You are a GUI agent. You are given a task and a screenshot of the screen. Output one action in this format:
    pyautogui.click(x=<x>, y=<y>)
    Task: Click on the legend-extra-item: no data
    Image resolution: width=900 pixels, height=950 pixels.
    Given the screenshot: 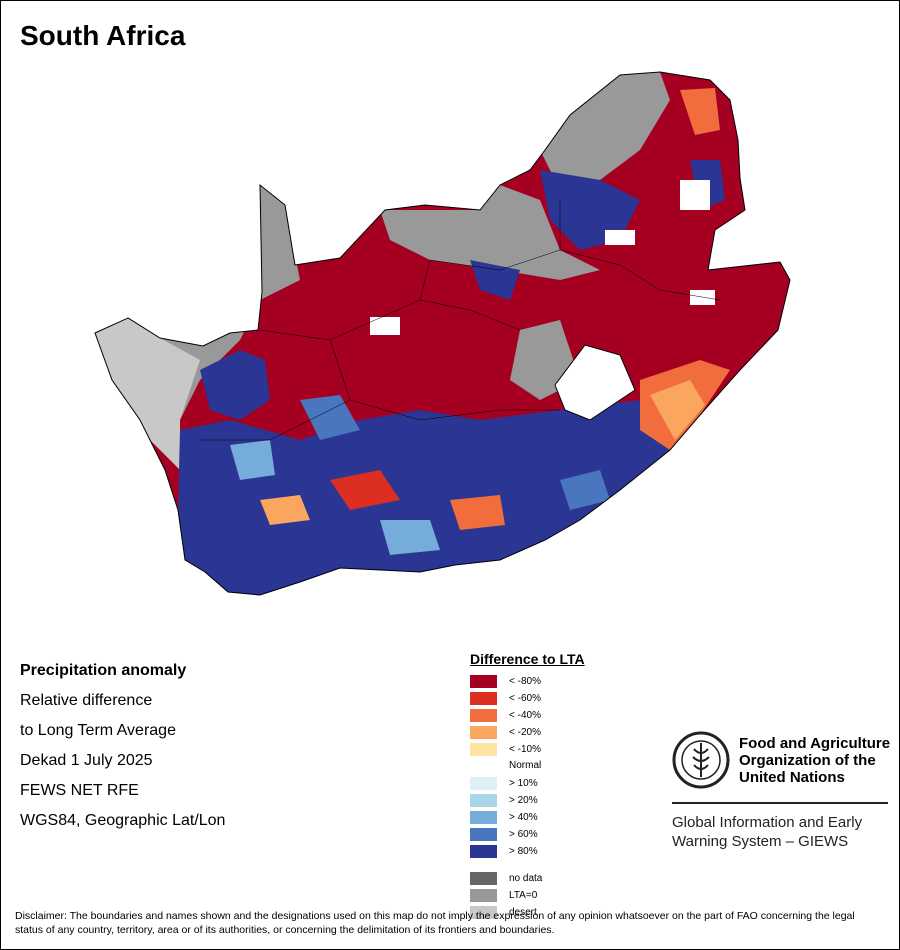 What is the action you would take?
    pyautogui.click(x=527, y=878)
    